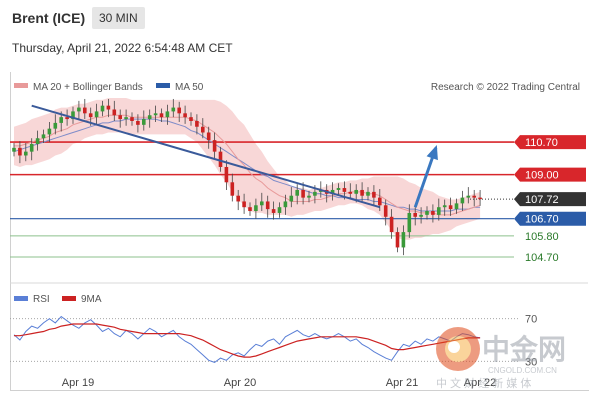  I want to click on rsi-level-label-30: 30, so click(531, 362).